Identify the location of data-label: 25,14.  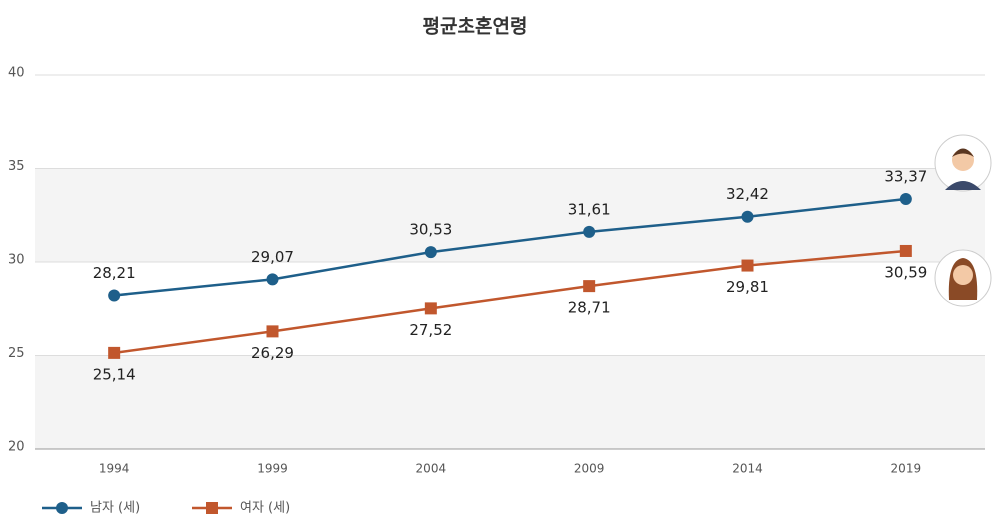
(114, 374).